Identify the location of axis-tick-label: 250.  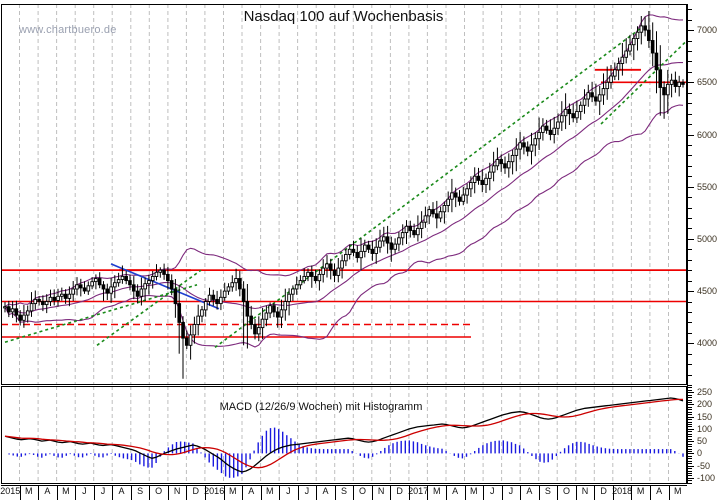
(705, 392).